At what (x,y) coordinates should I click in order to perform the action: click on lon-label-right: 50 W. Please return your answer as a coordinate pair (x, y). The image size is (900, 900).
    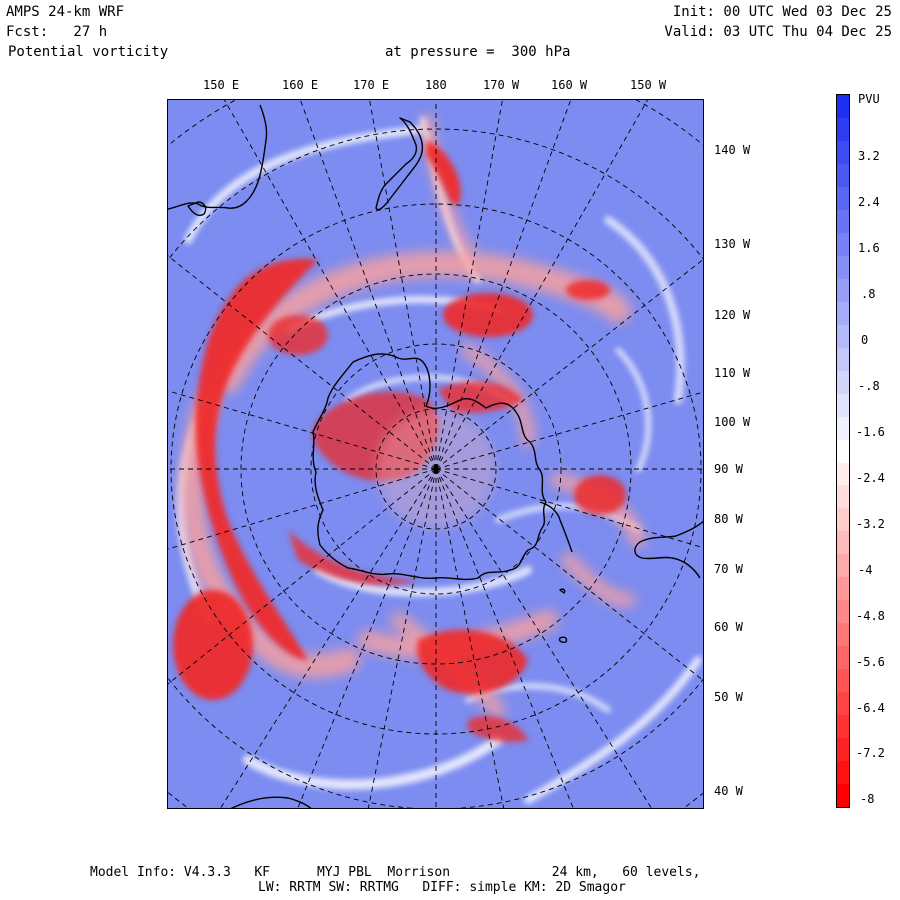
    Looking at the image, I should click on (728, 697).